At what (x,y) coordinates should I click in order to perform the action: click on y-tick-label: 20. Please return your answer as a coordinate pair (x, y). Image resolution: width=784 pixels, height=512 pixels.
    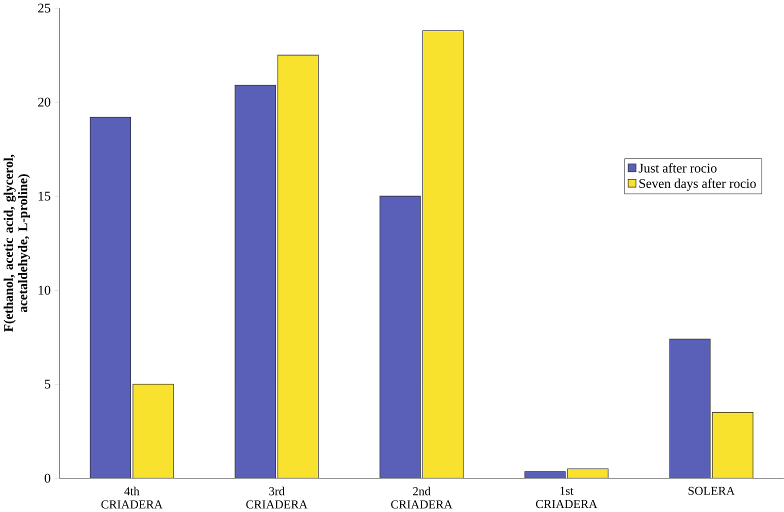
    Looking at the image, I should click on (44, 102).